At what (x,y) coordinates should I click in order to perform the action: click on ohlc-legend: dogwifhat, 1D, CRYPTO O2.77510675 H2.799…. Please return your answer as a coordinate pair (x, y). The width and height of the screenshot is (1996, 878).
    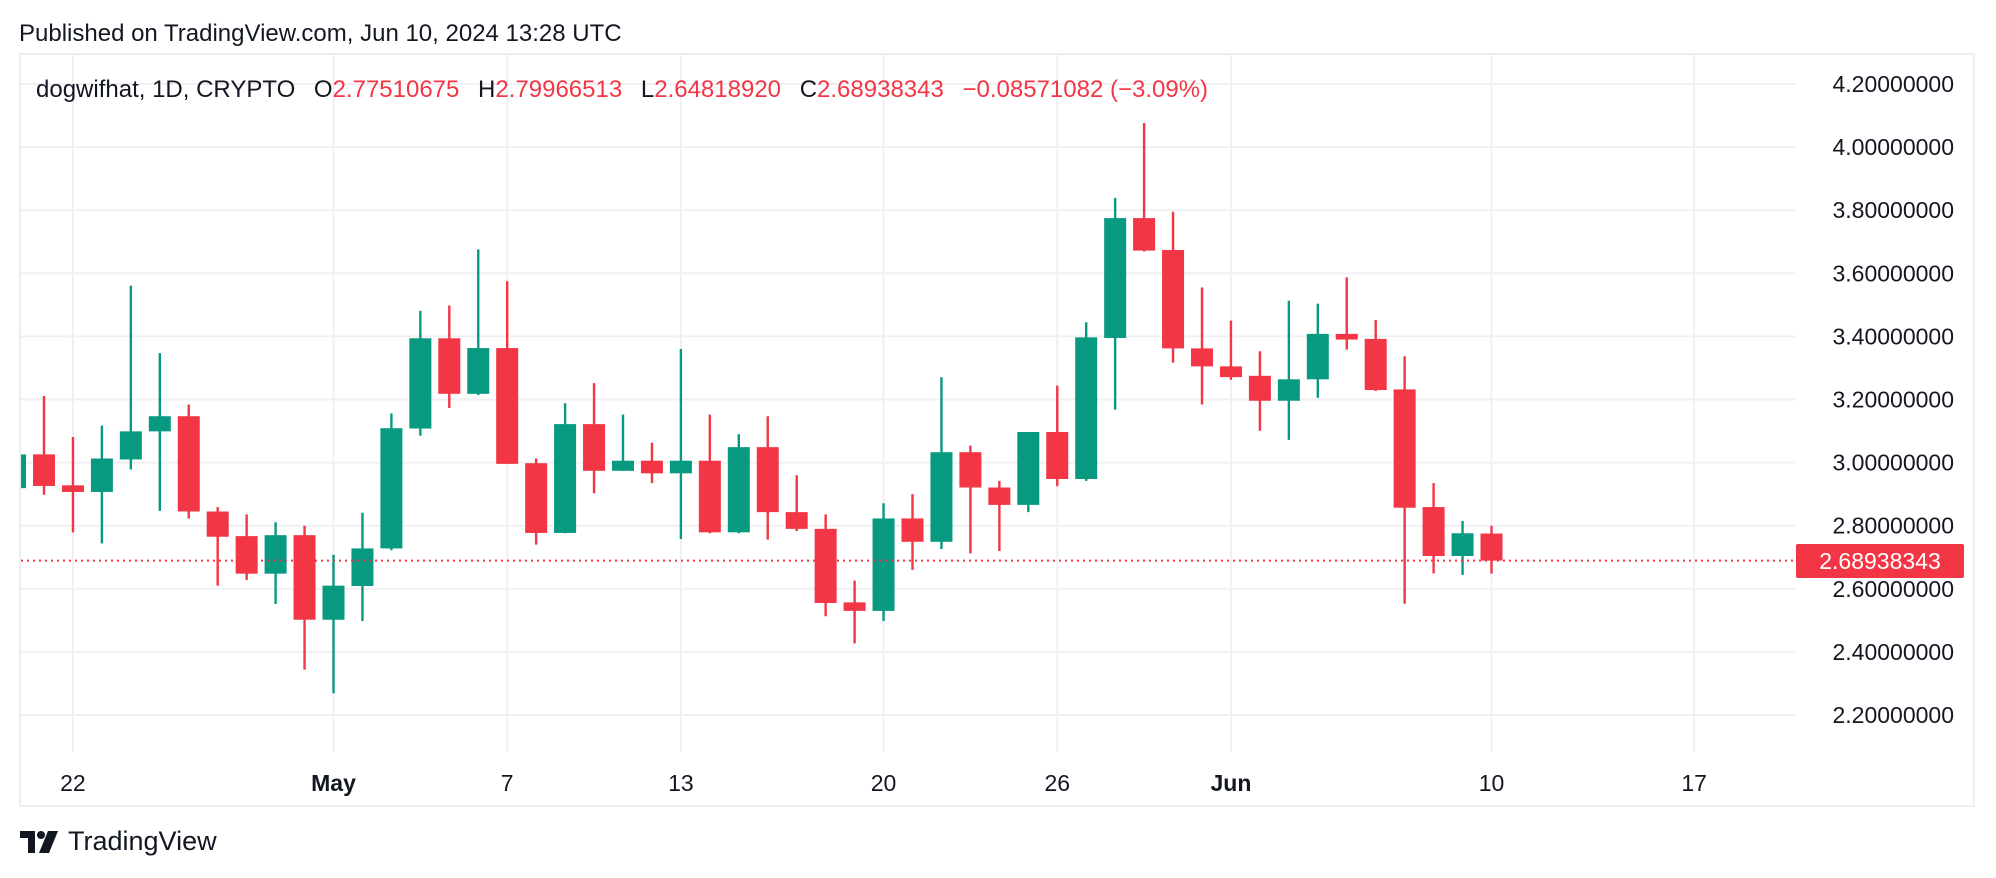
    Looking at the image, I should click on (622, 90).